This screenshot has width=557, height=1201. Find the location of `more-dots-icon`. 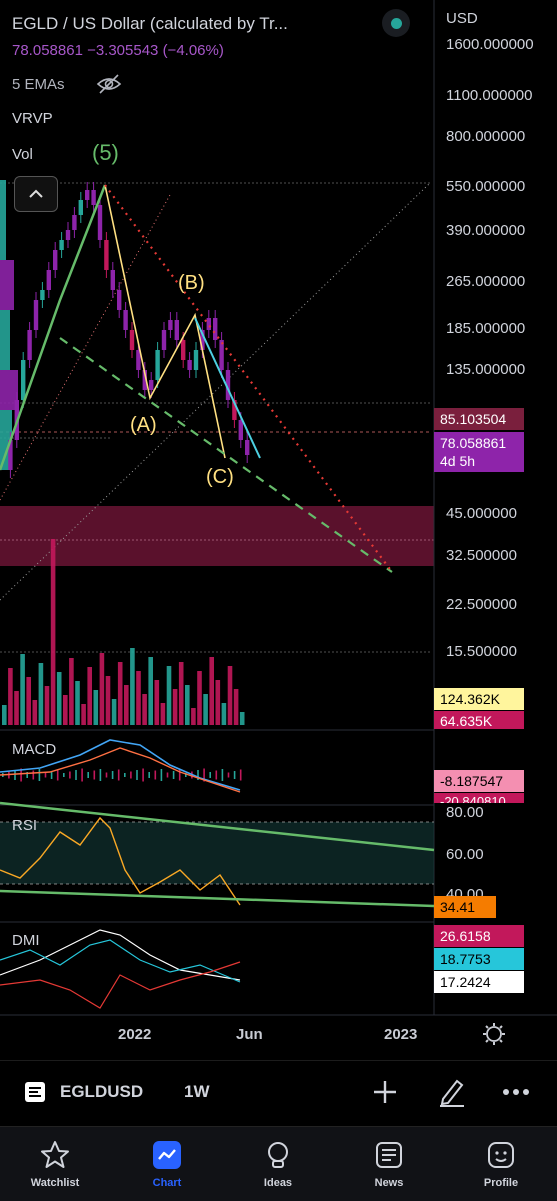

more-dots-icon is located at coordinates (516, 1092).